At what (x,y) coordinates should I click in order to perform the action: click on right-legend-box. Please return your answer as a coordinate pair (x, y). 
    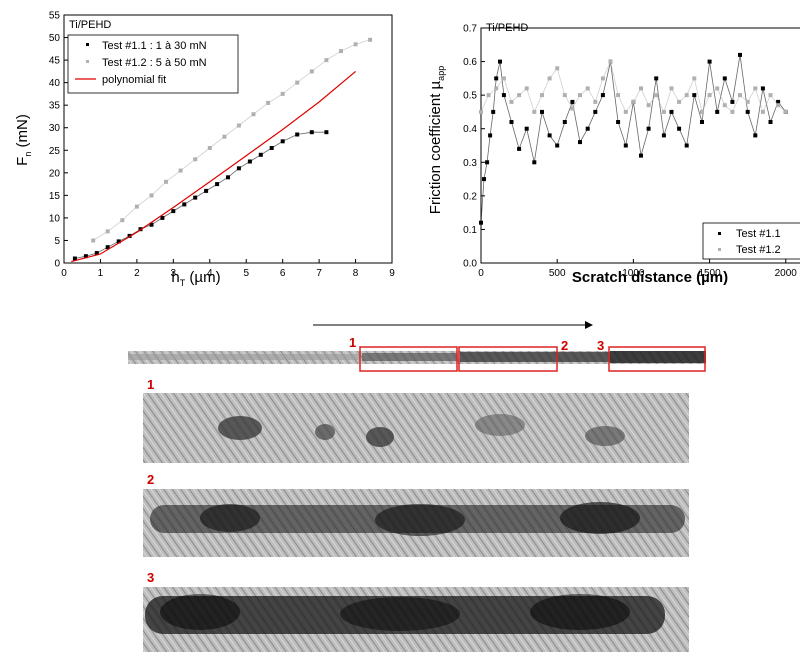
    Looking at the image, I should click on (751, 241).